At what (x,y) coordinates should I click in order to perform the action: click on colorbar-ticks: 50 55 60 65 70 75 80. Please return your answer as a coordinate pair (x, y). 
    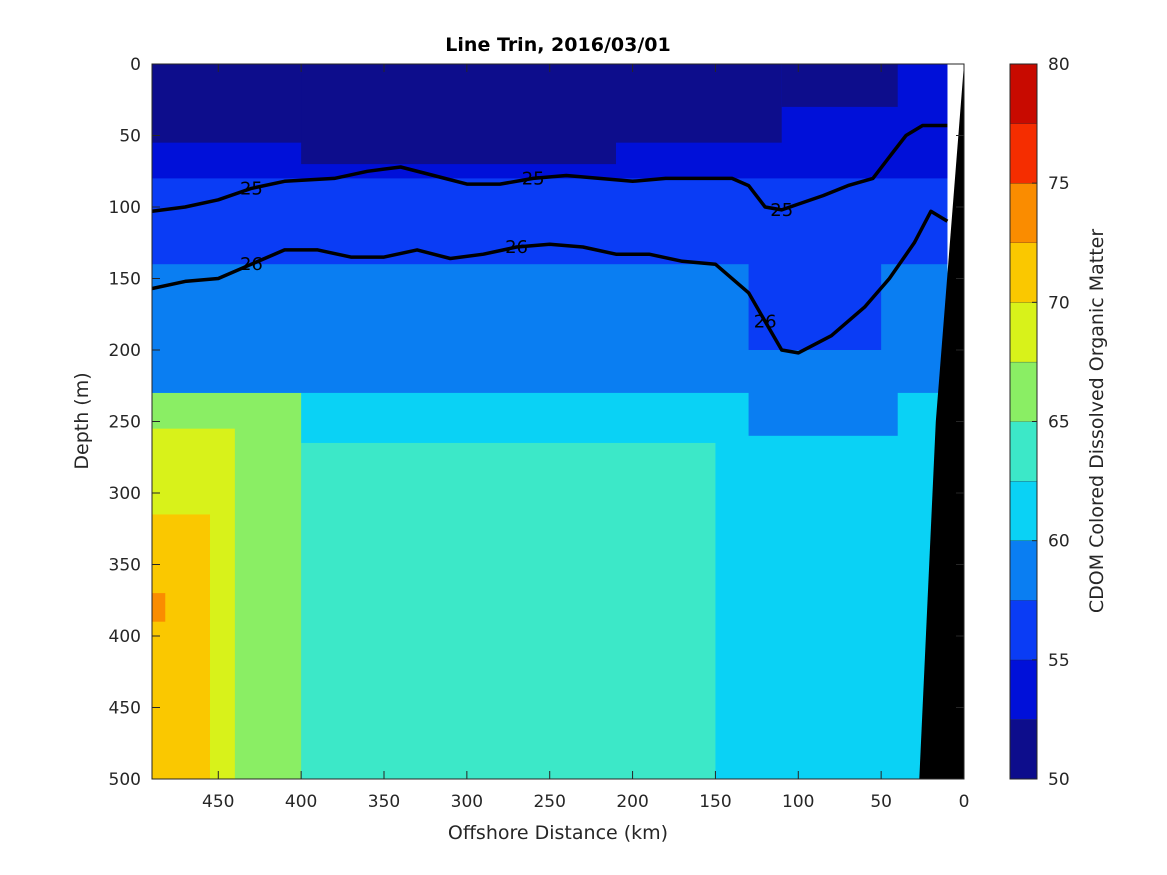
    Looking at the image, I should click on (1051, 422).